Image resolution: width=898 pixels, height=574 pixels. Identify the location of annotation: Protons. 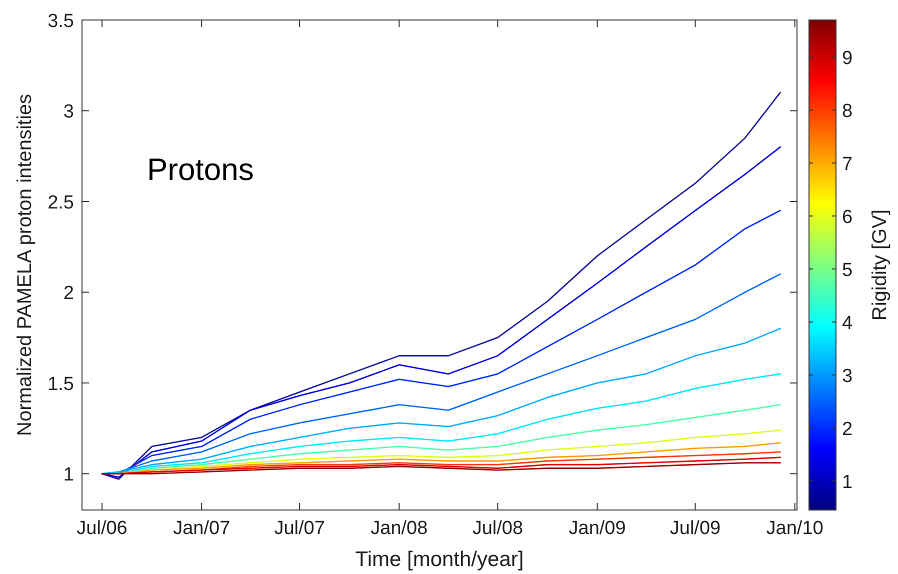
(200, 169).